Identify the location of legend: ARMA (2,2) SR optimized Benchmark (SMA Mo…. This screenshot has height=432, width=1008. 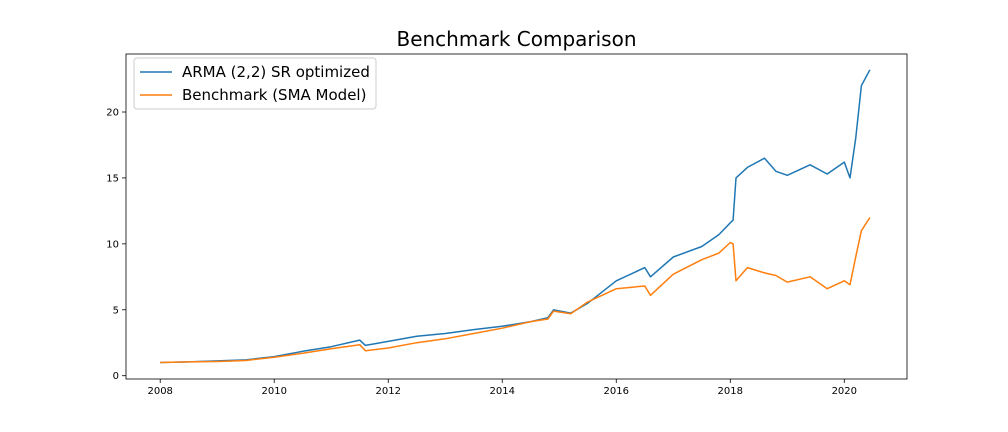
(255, 83).